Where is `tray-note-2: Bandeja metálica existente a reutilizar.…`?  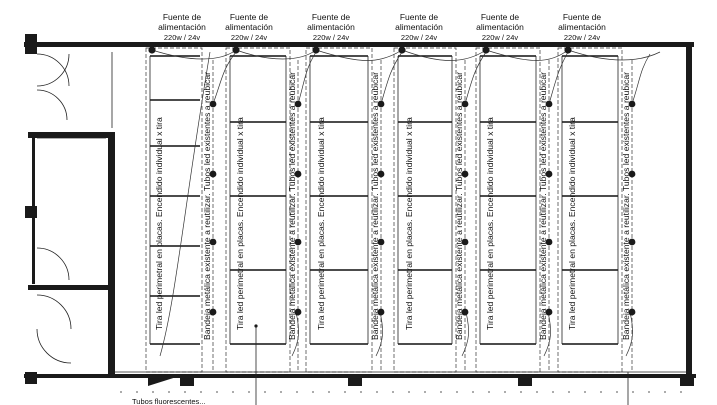 tray-note-2: Bandeja metálica existente a reutilizar.… is located at coordinates (292, 206).